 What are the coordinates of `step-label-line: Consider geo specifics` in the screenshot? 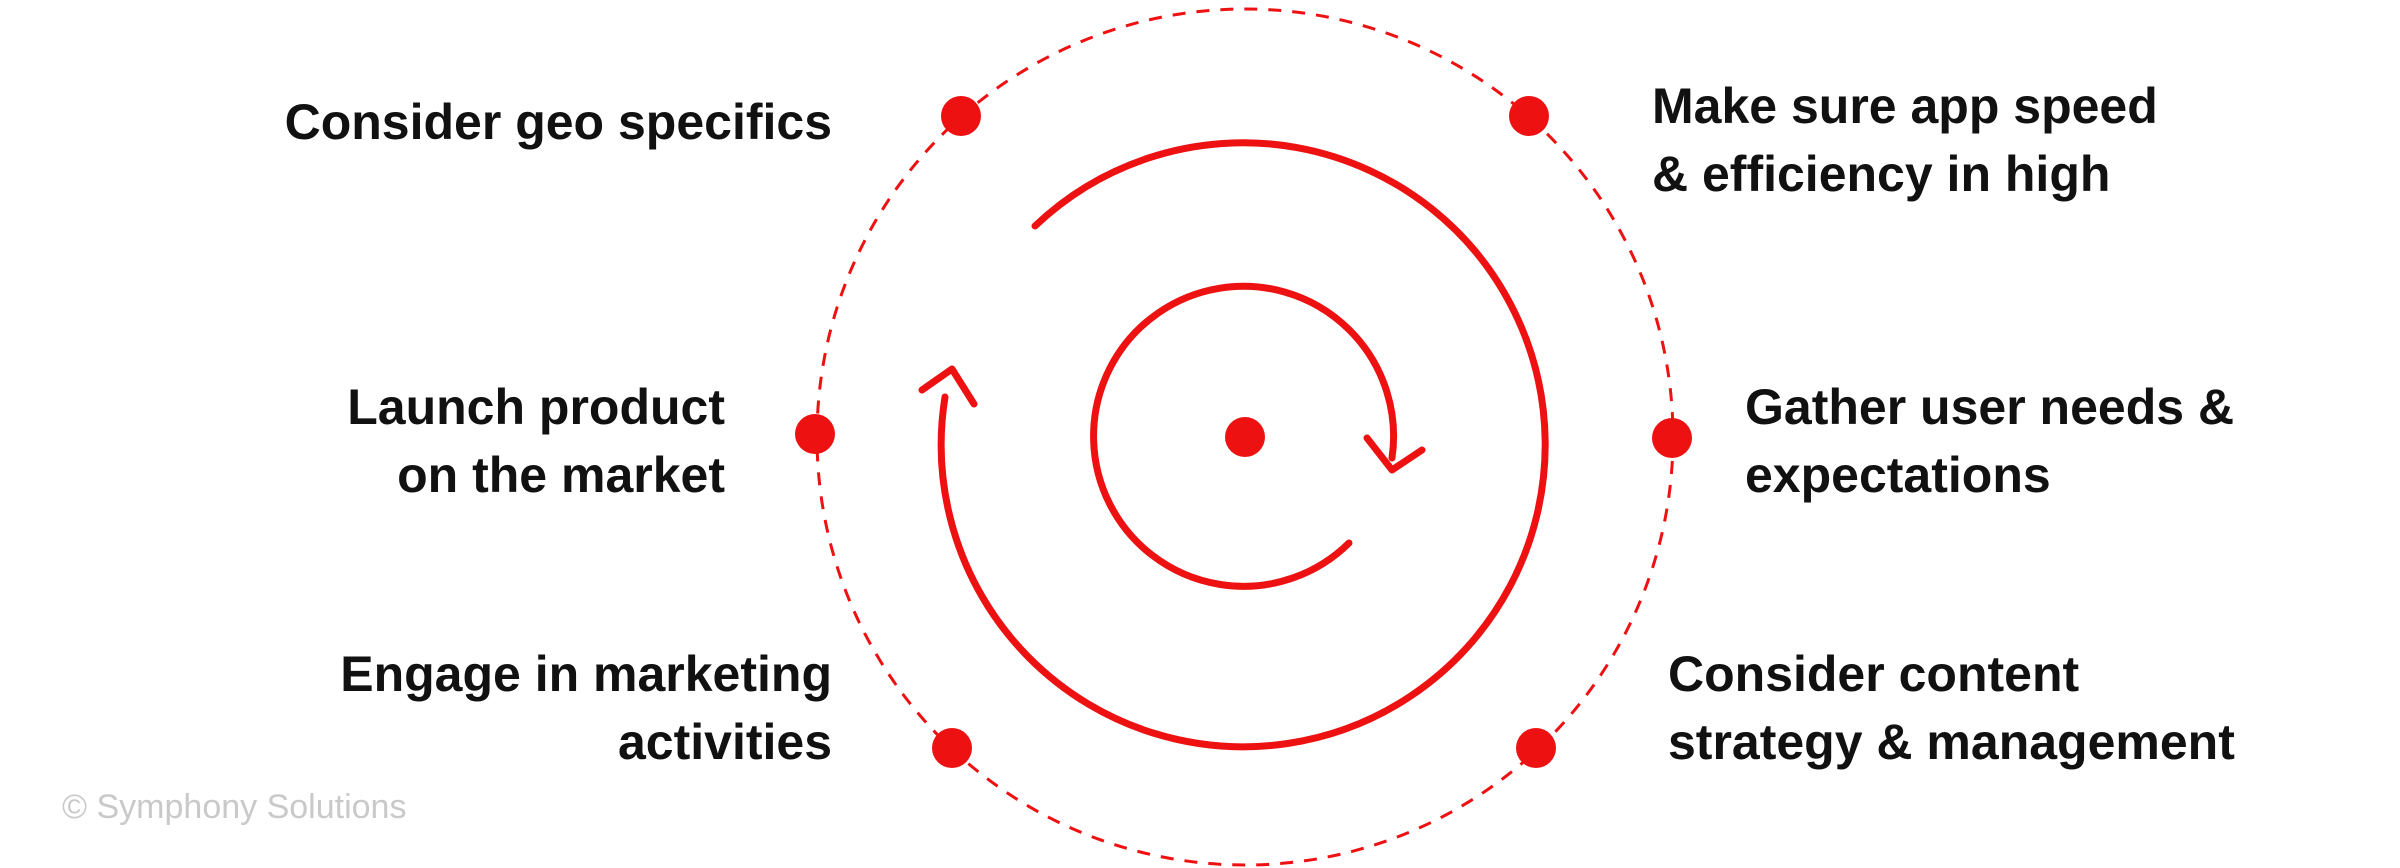 It's located at (558, 122).